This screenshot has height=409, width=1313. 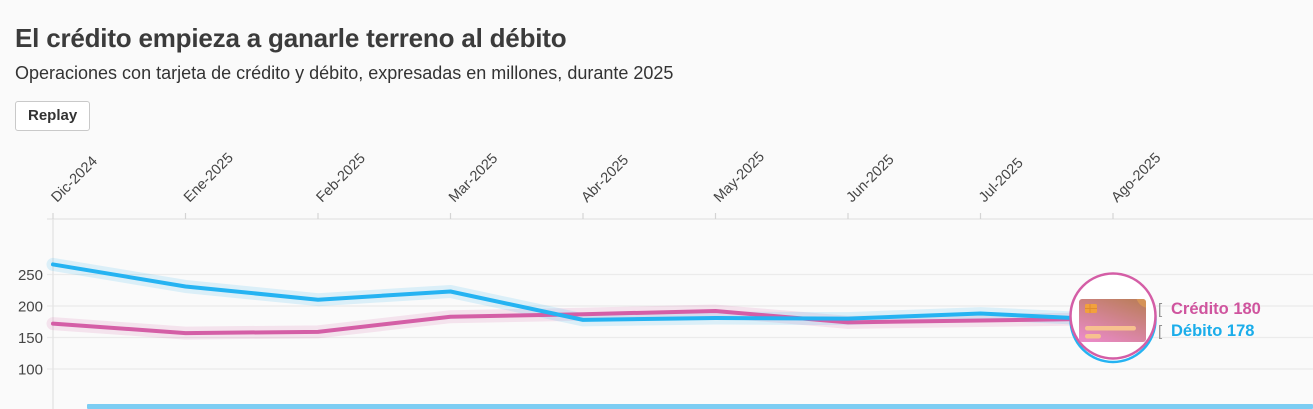 I want to click on series-line-débito, so click(x=583, y=292).